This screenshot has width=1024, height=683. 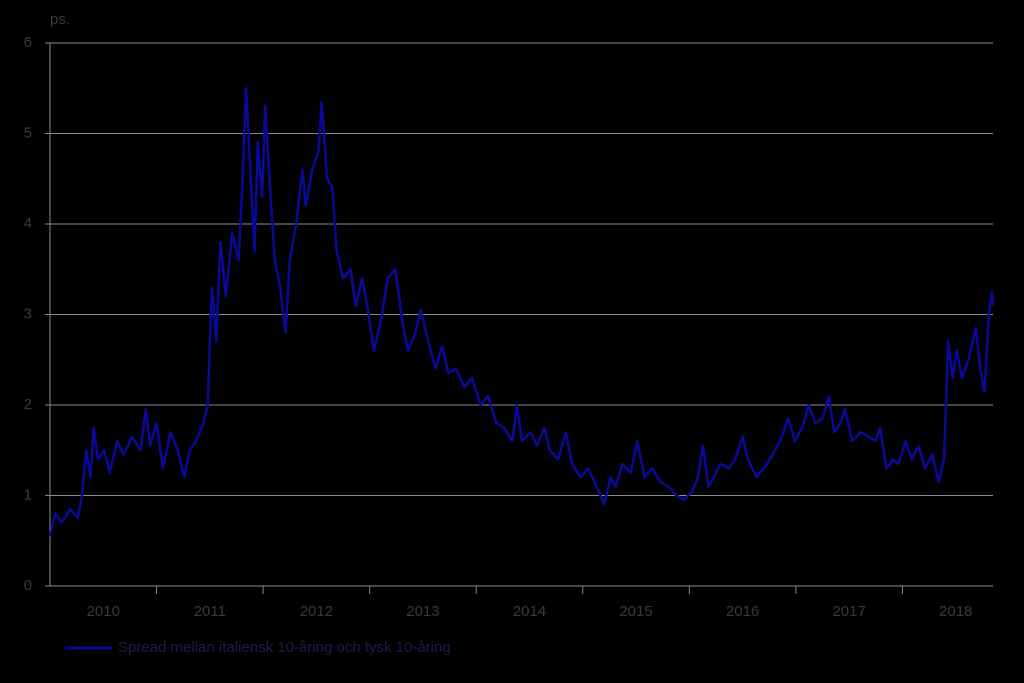 What do you see at coordinates (28, 132) in the screenshot?
I see `y-tick-label: 5` at bounding box center [28, 132].